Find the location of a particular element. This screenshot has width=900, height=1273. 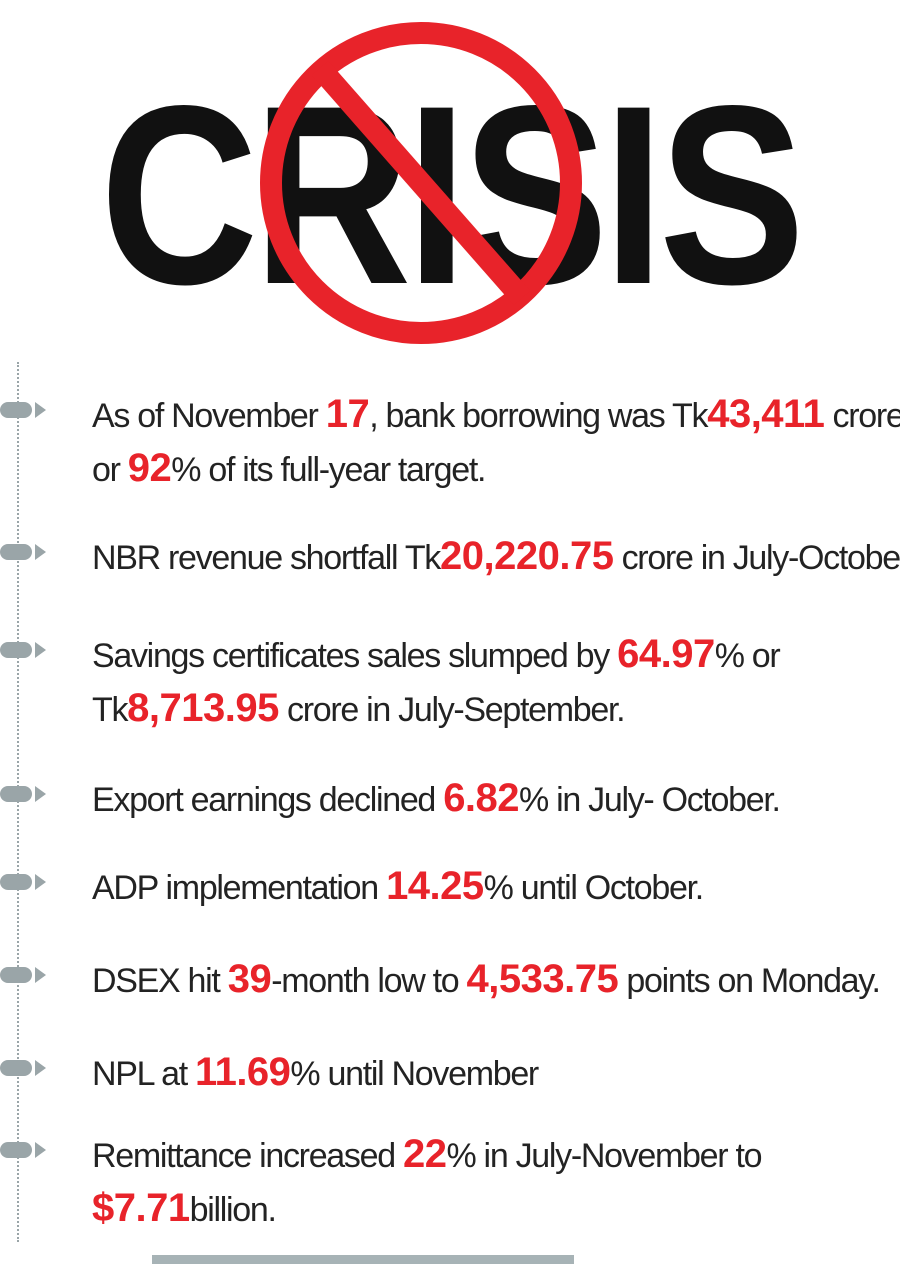

fact-text-segment: % or is located at coordinates (747, 656).